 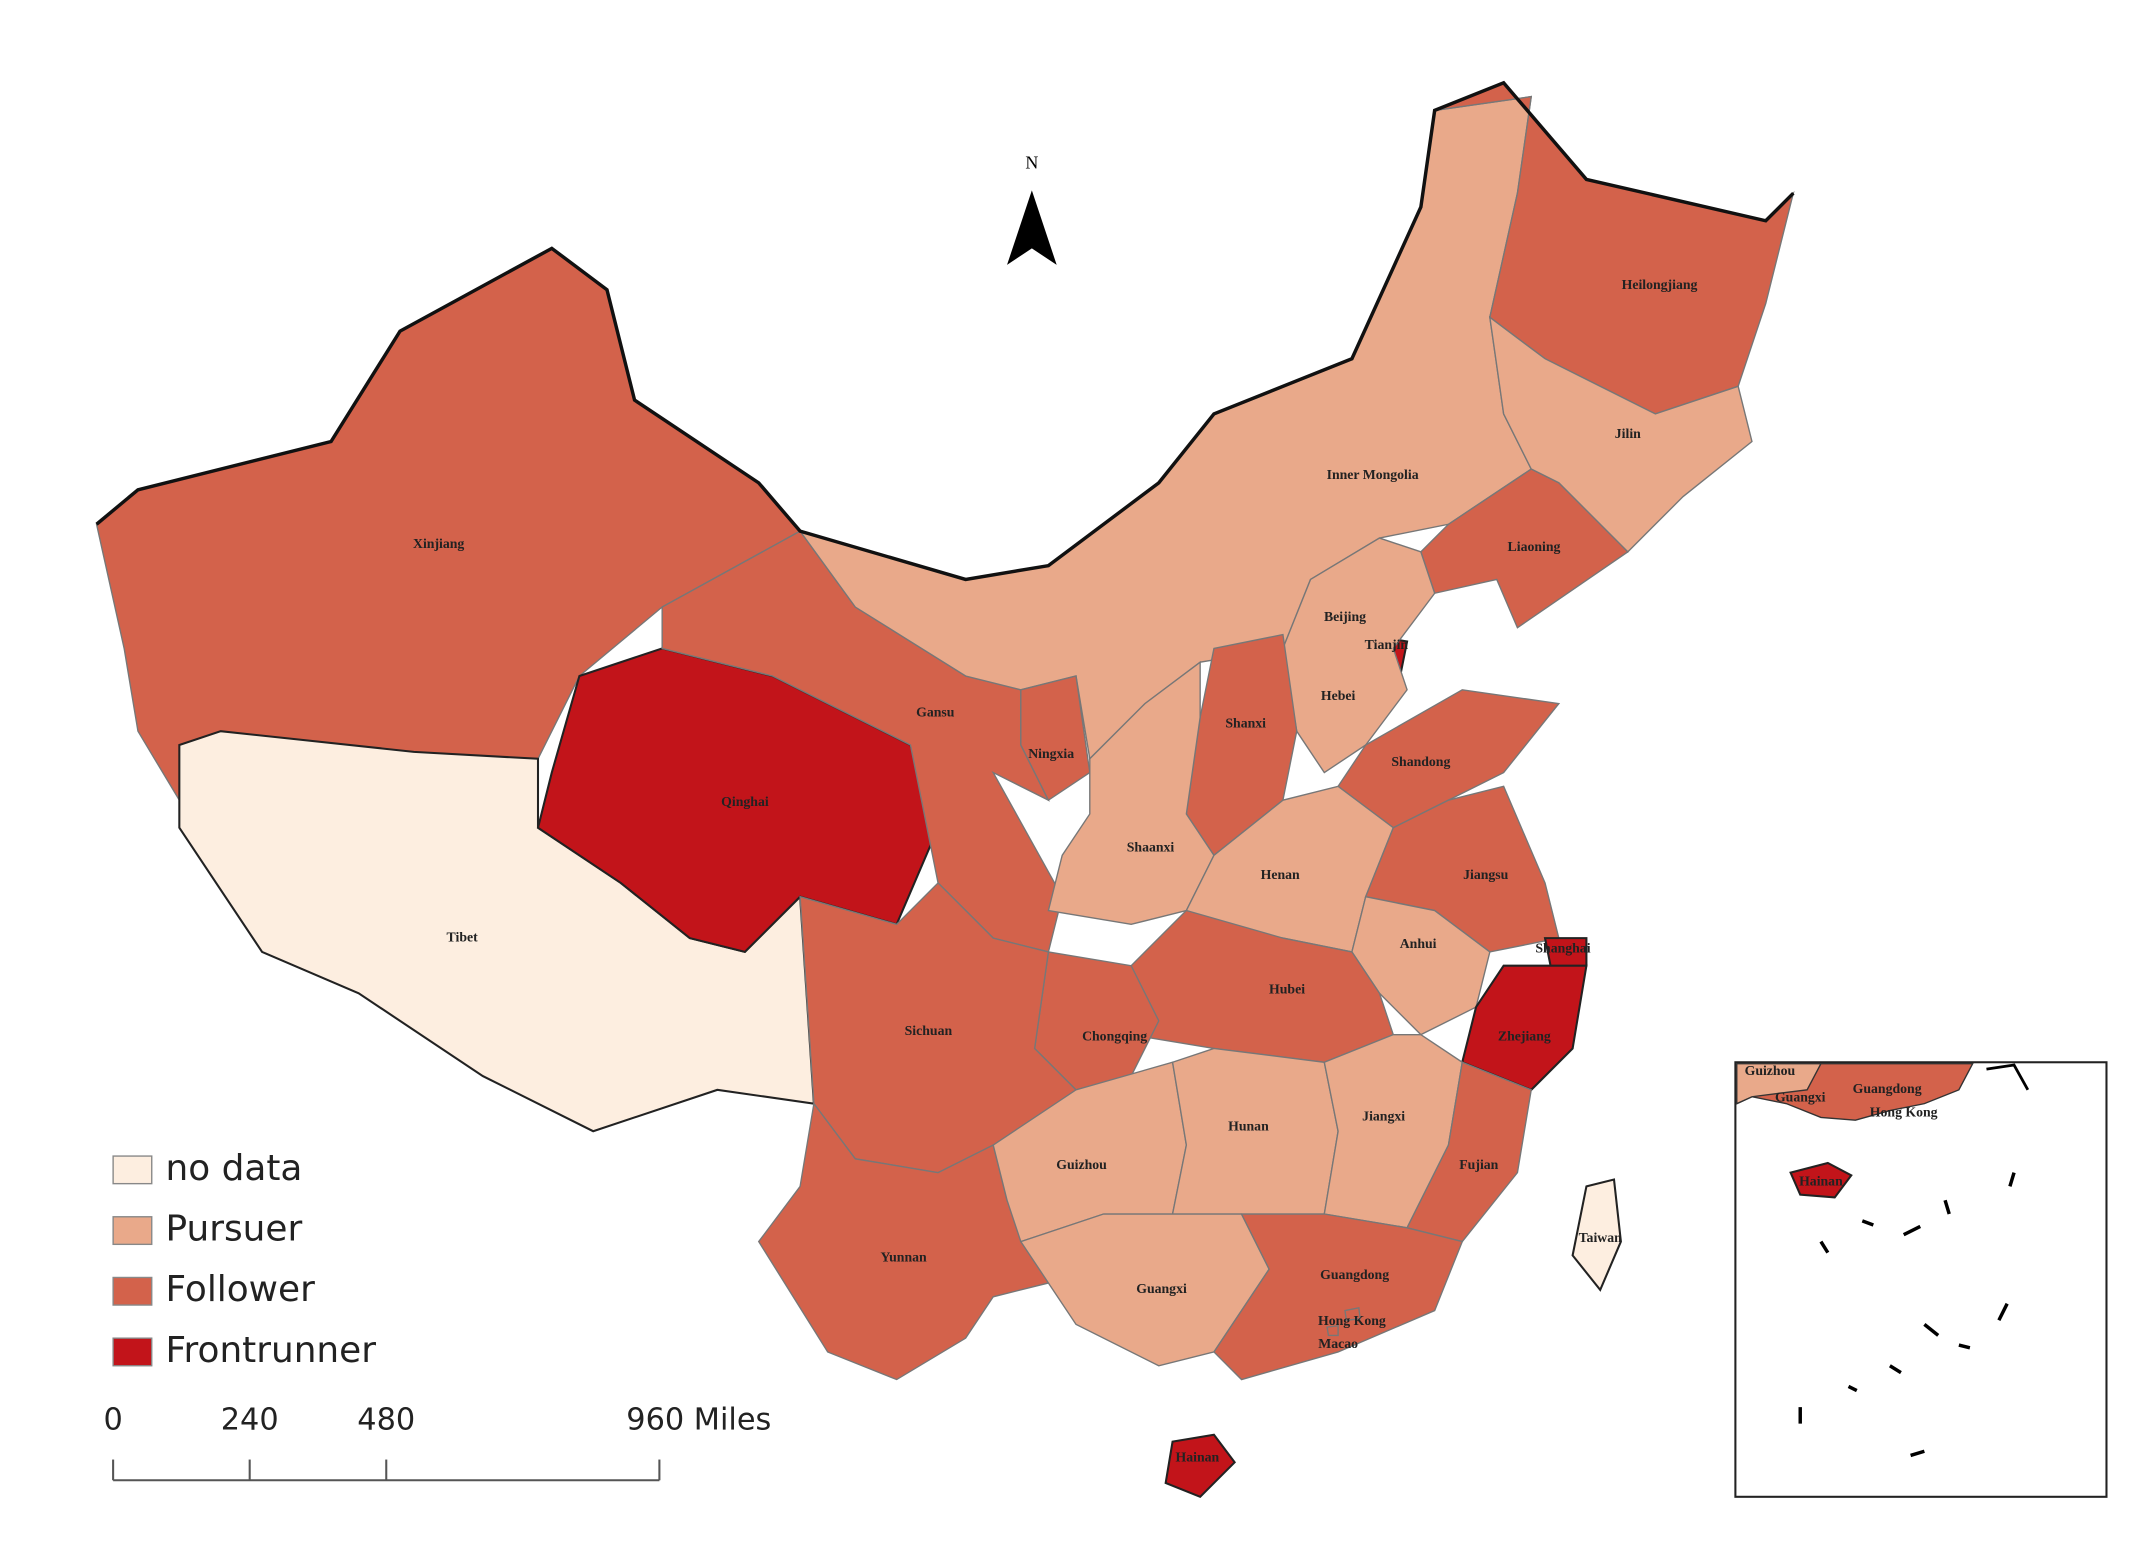 I want to click on province-label: Anhui, so click(x=1418, y=943).